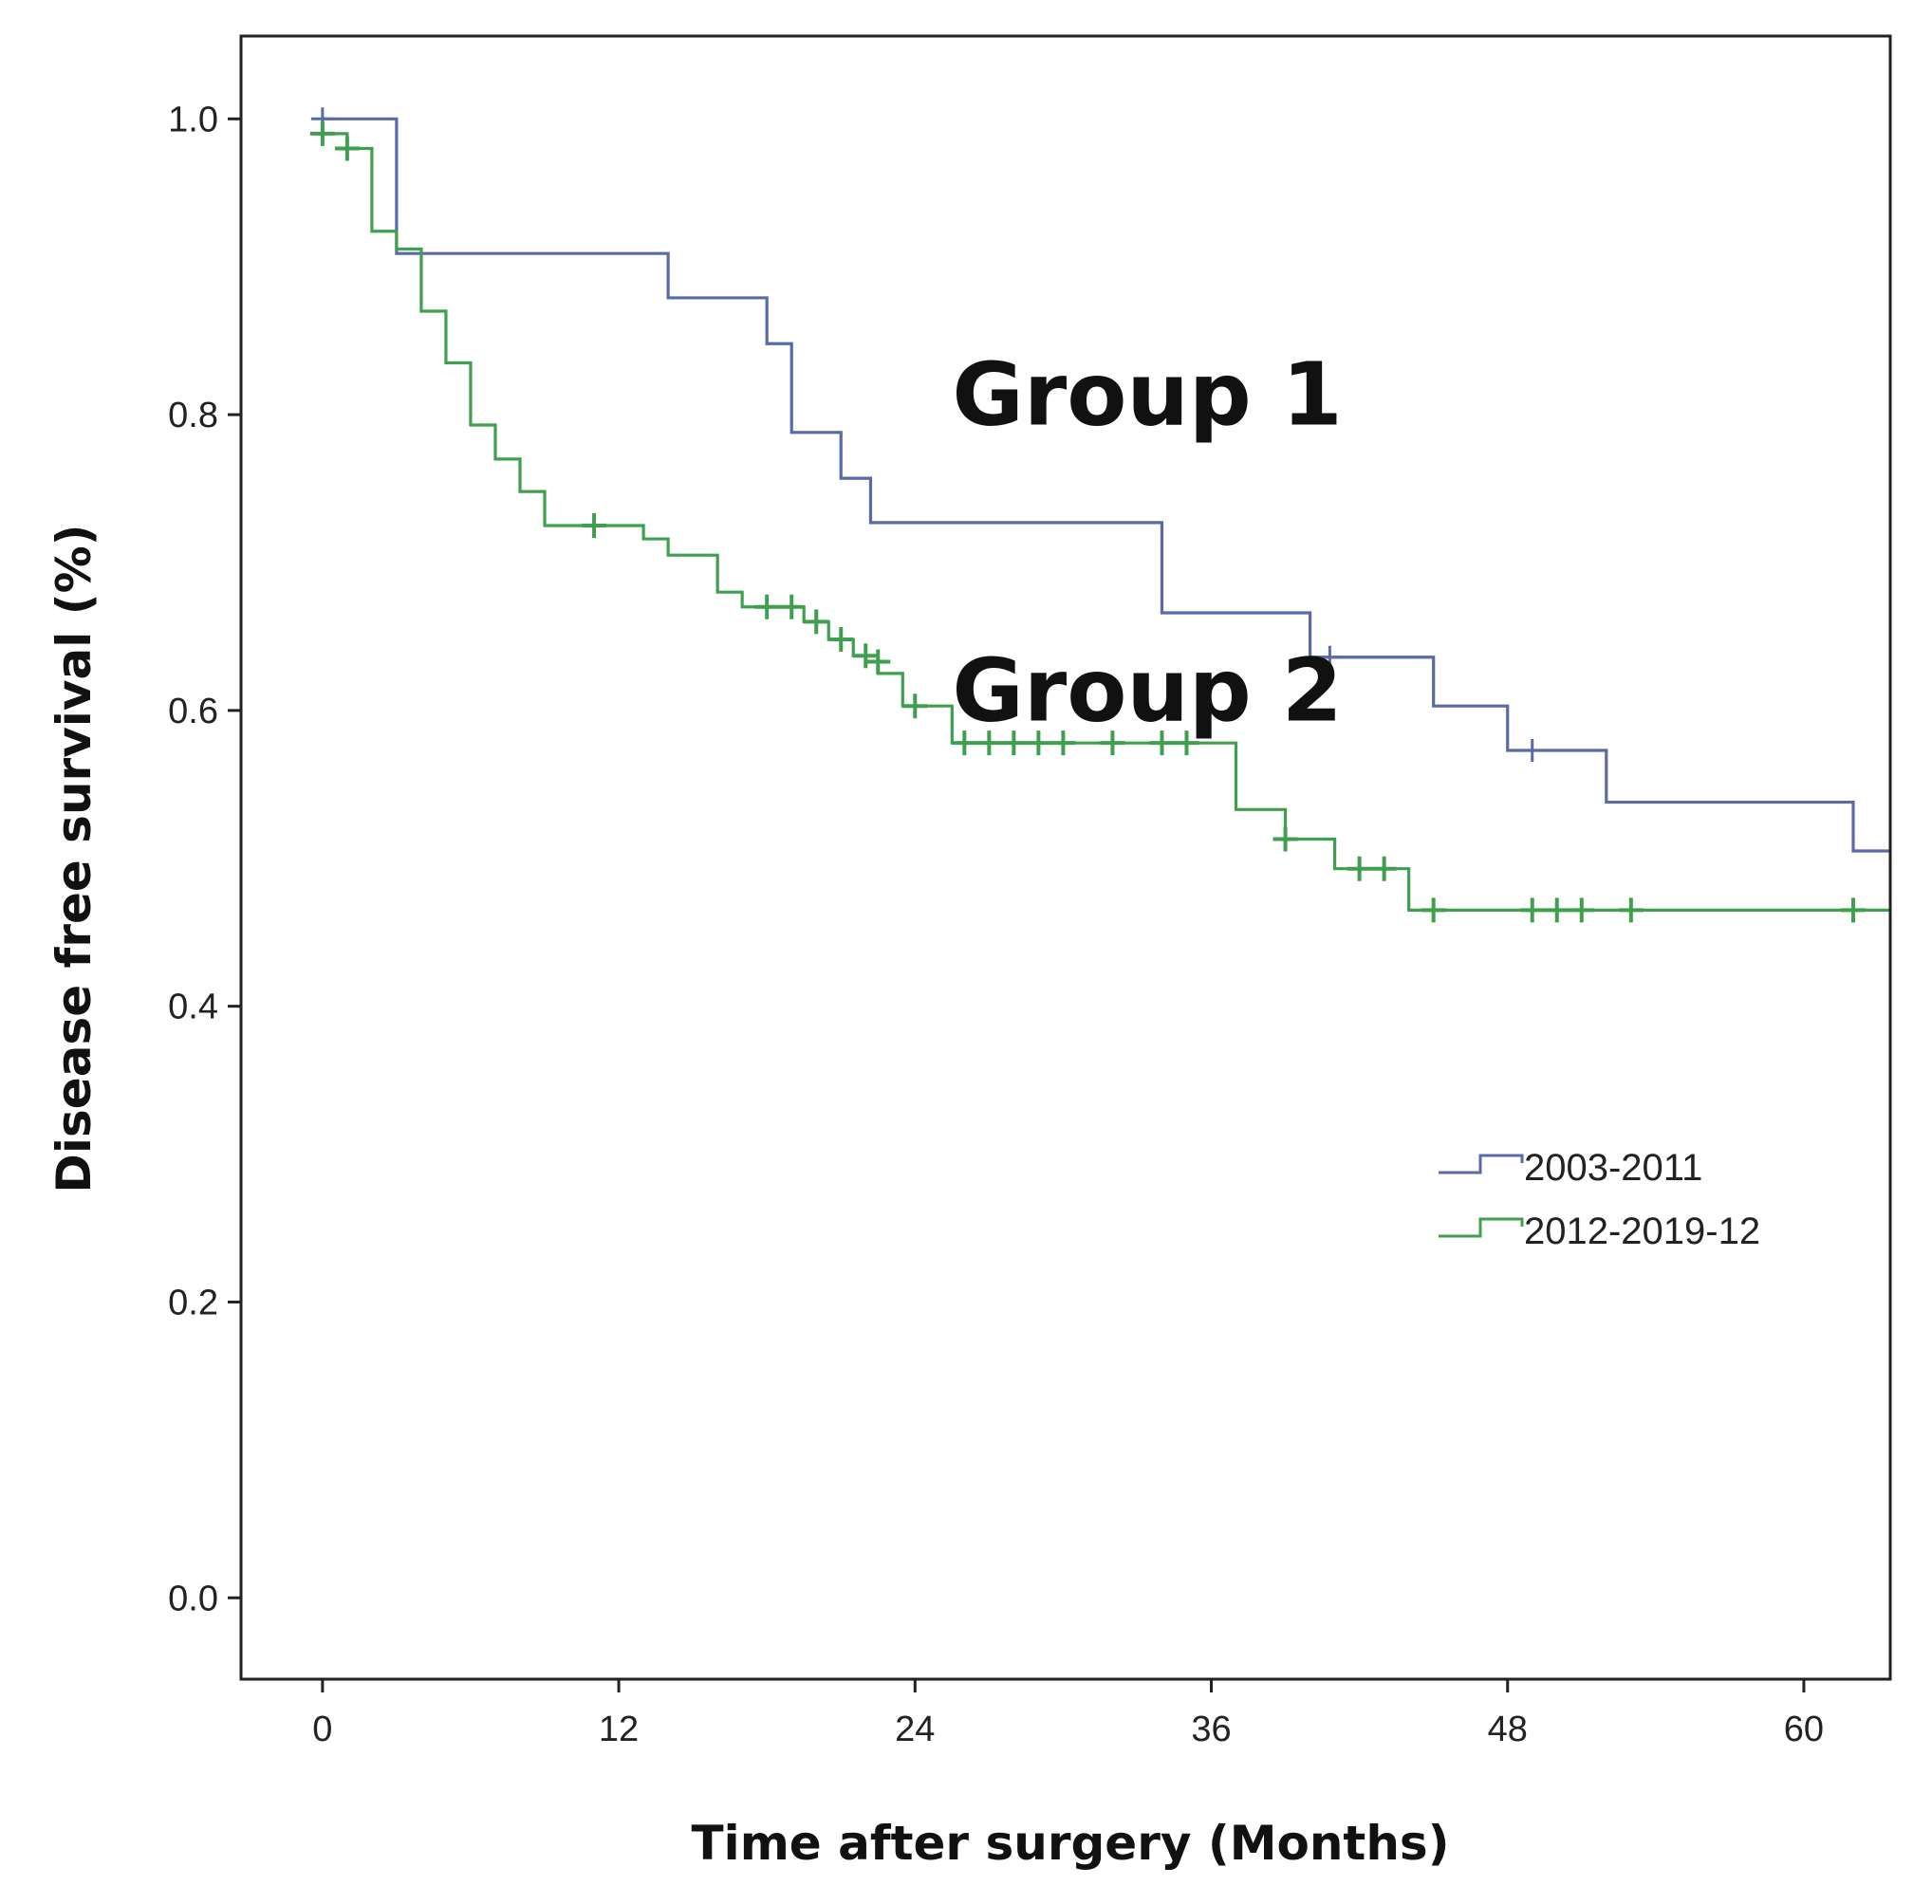 This screenshot has height=1904, width=1932. I want to click on legend-label-2012-2019-12: 2012-2019-12, so click(1642, 1231).